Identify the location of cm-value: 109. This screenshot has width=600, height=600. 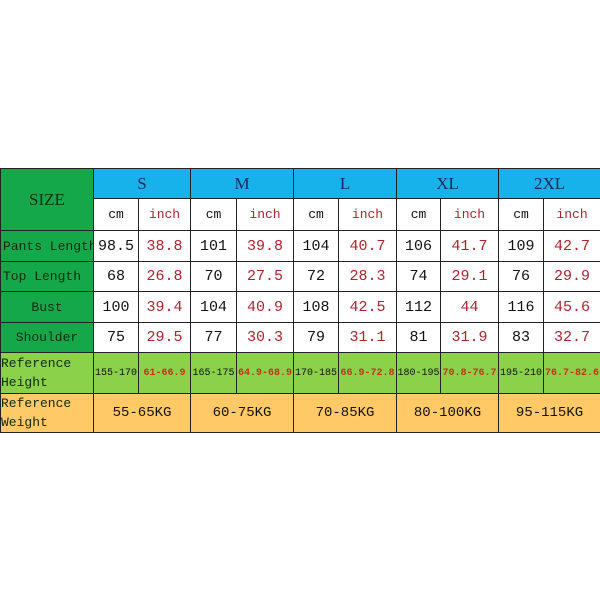
(521, 246).